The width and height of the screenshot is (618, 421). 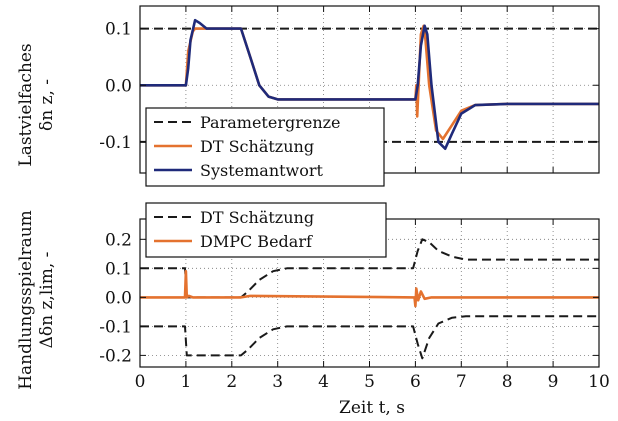 I want to click on bottom-ylabel-line2: Δδn z,lim, -, so click(x=47, y=300).